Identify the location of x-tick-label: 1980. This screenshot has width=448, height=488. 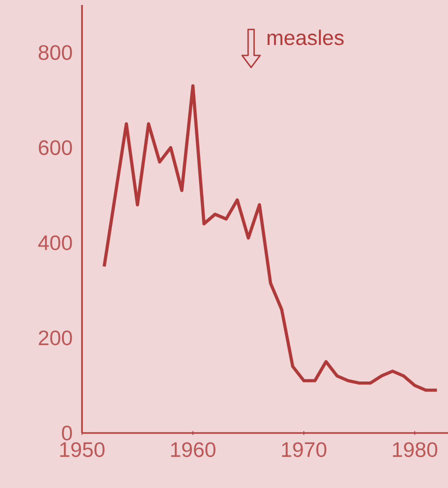
(415, 450).